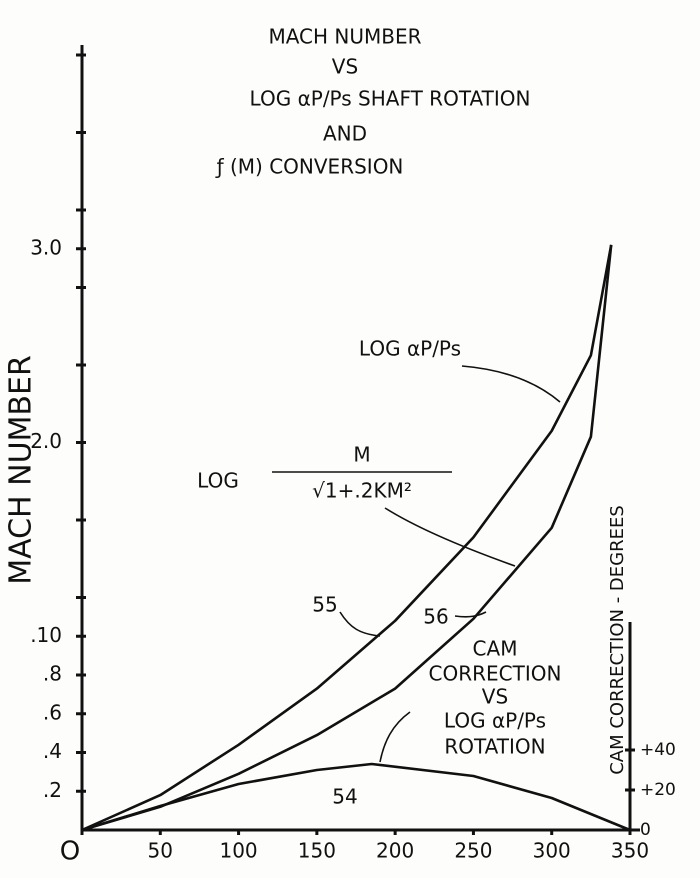 Image resolution: width=700 pixels, height=878 pixels. What do you see at coordinates (395, 851) in the screenshot?
I see `x-tick-label: 200` at bounding box center [395, 851].